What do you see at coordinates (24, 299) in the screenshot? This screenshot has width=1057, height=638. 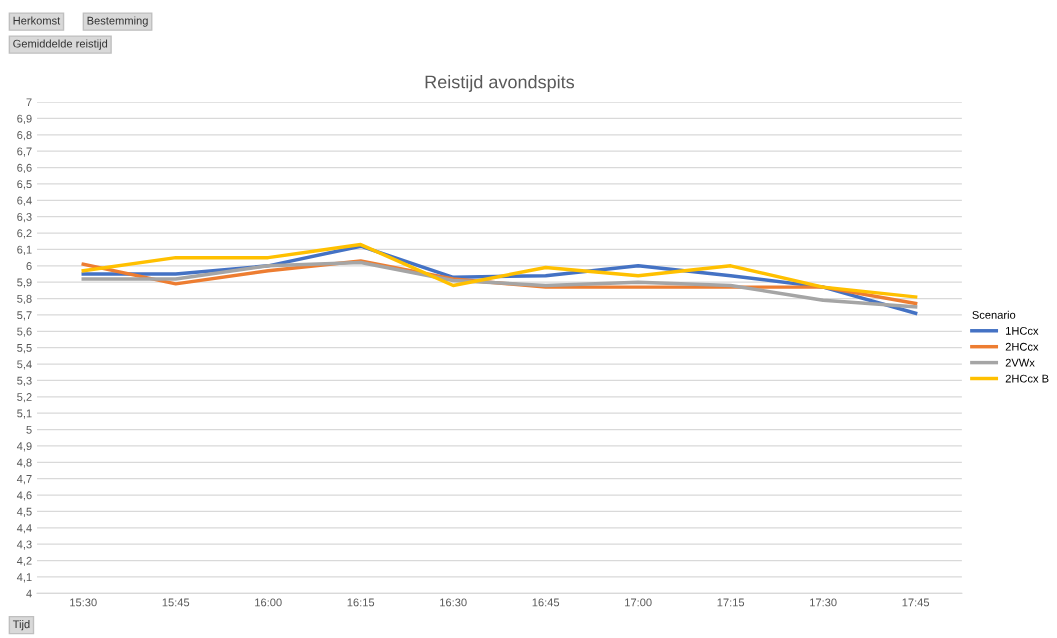 I see `y-tick-label: 5,8` at bounding box center [24, 299].